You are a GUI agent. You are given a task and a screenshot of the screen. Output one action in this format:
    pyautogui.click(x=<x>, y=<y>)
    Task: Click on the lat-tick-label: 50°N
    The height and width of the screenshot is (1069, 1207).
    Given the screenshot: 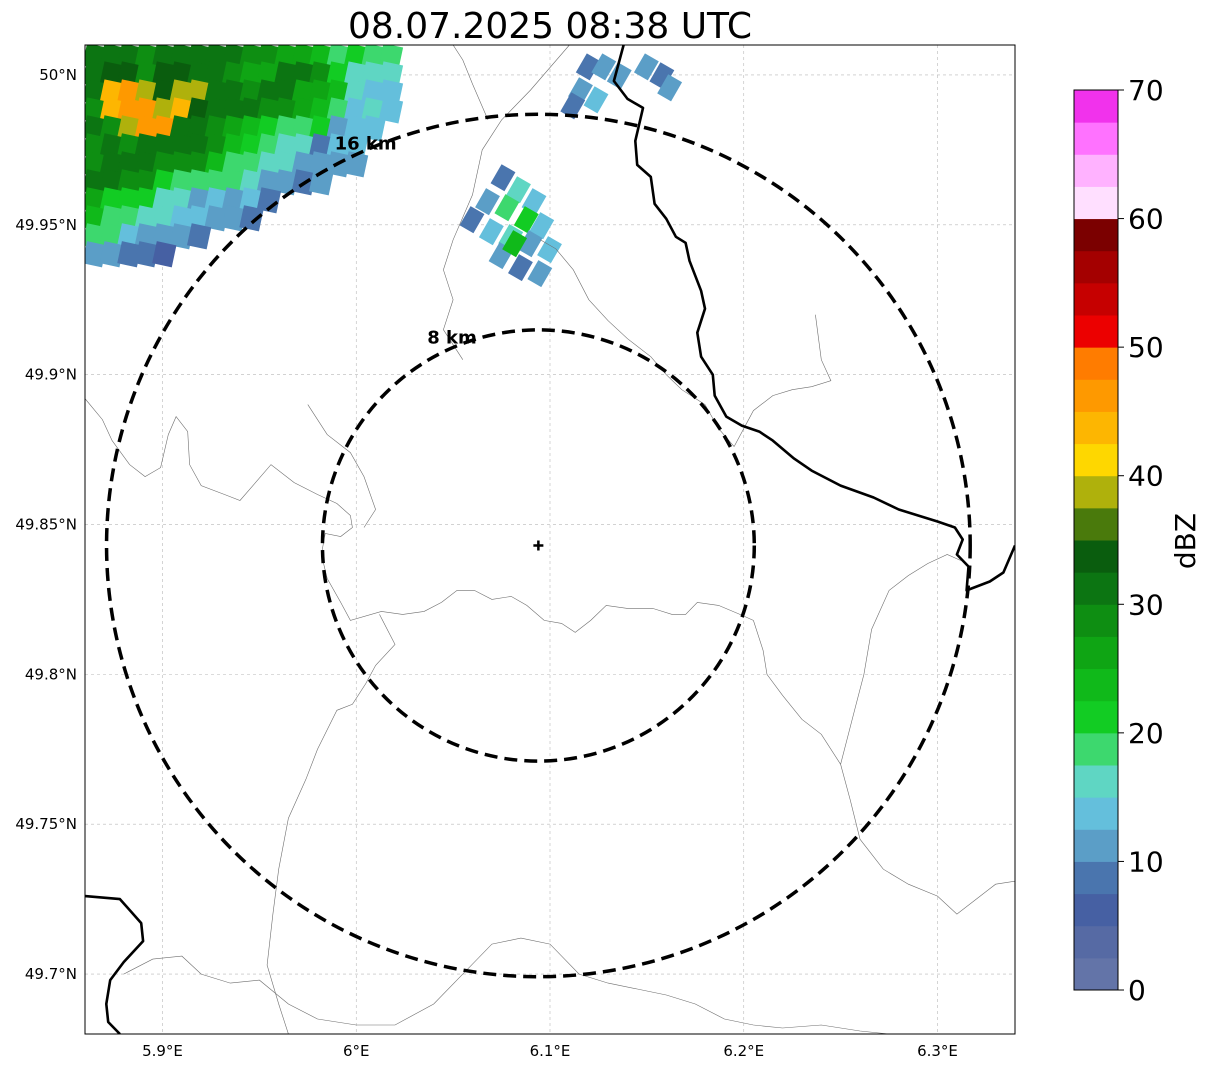 What is the action you would take?
    pyautogui.click(x=58, y=75)
    